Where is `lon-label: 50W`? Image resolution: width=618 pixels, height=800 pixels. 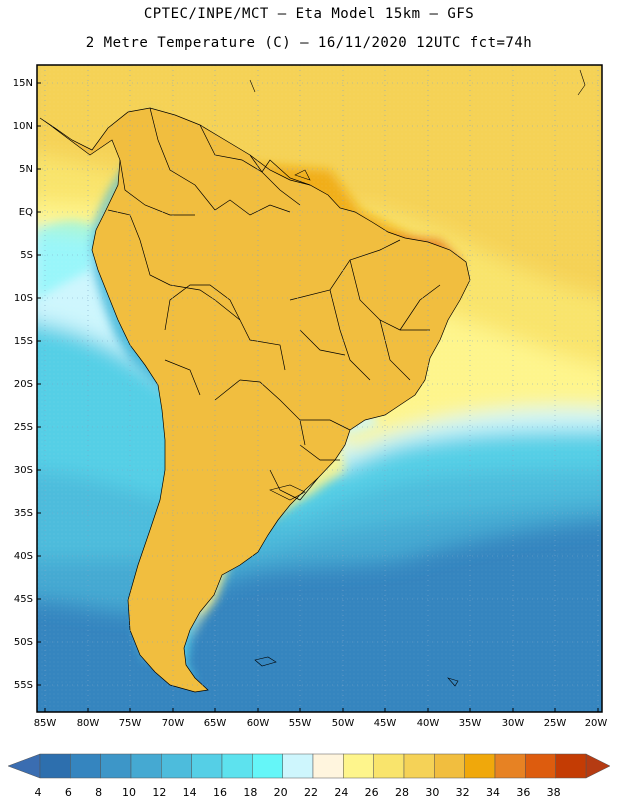
lon-label: 50W is located at coordinates (343, 723).